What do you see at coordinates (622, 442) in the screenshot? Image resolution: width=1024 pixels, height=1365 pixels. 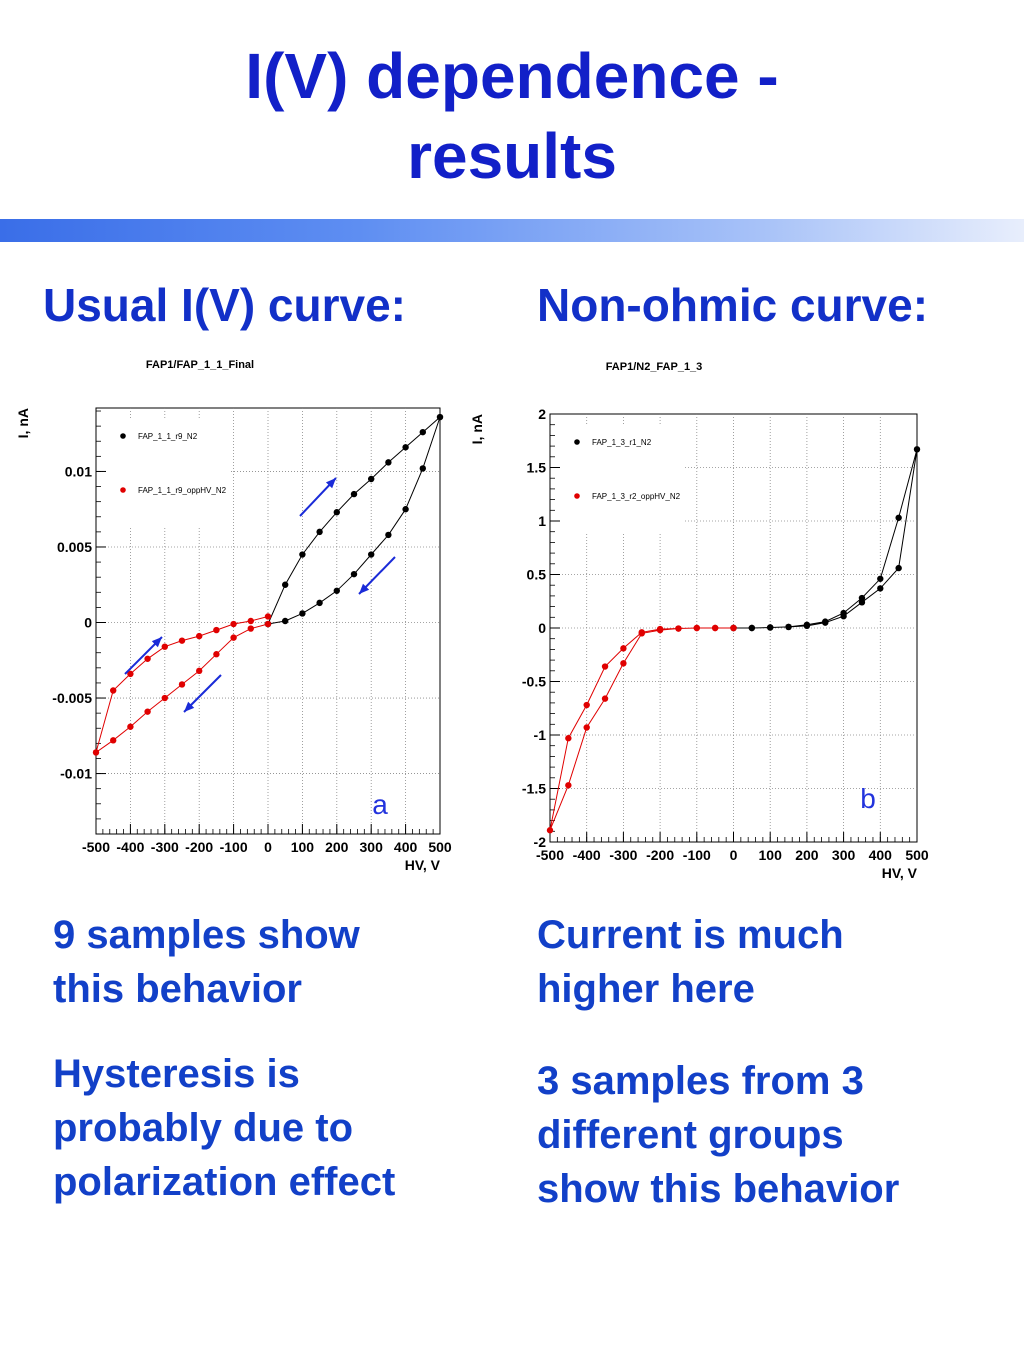 I see `chart-b-legend-label-0: FAP_1_3_r1_N2` at bounding box center [622, 442].